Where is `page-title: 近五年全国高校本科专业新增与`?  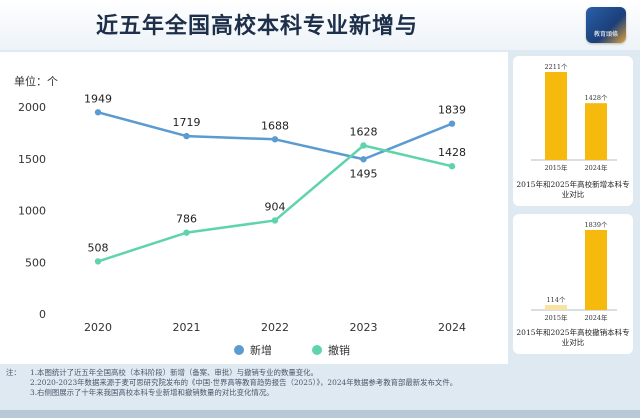
page-title: 近五年全国高校本科专业新增与 is located at coordinates (257, 26).